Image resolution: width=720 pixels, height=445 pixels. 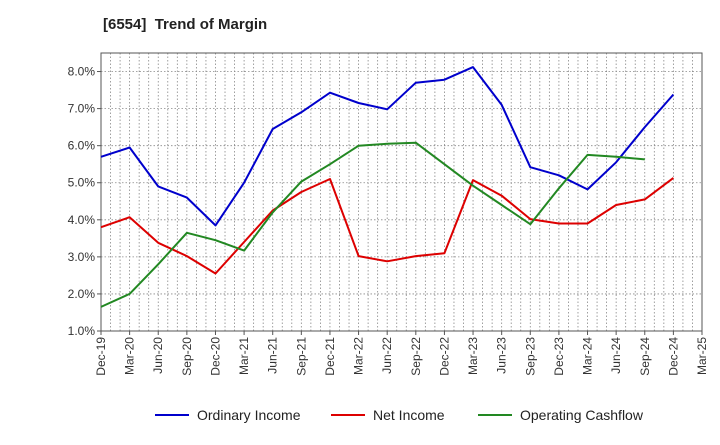 What do you see at coordinates (130, 356) in the screenshot?
I see `x-tick-label: Mar-20` at bounding box center [130, 356].